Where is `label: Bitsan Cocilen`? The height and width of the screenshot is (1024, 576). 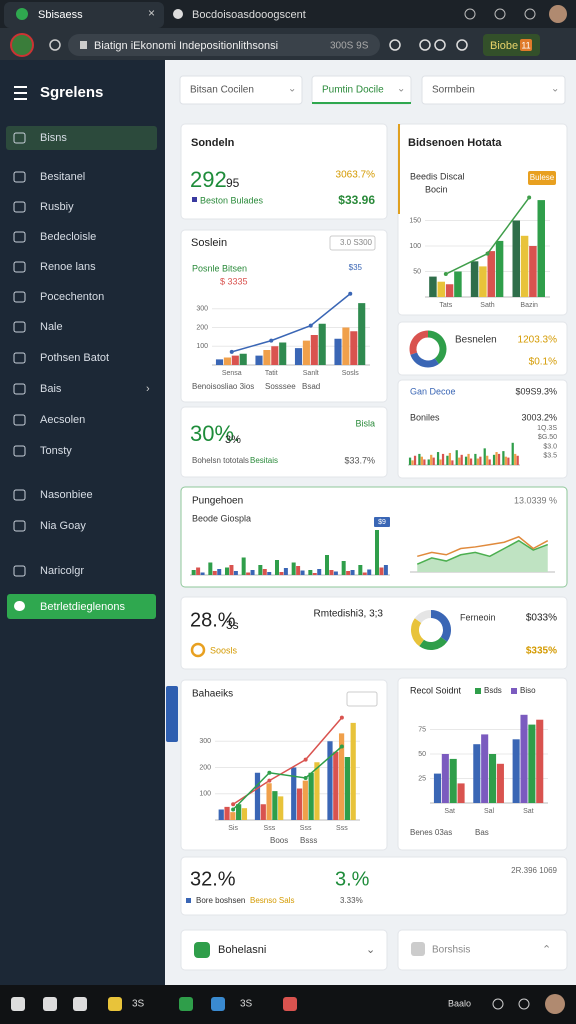 label: Bitsan Cocilen is located at coordinates (222, 90).